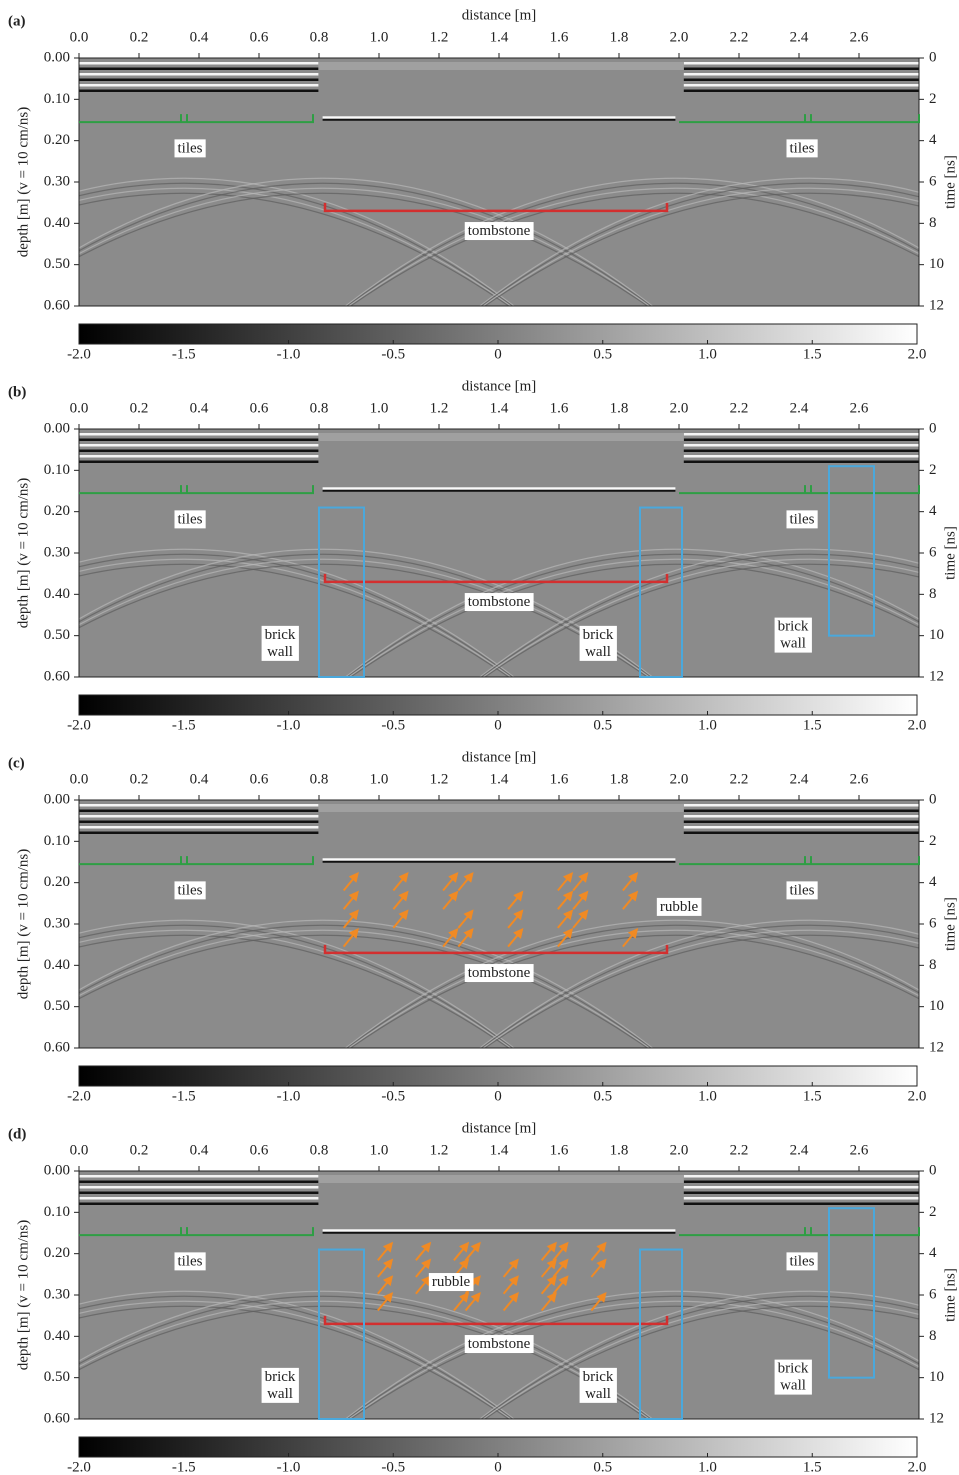  Describe the element at coordinates (598, 1377) in the screenshot. I see `annotation-text: brick` at that location.